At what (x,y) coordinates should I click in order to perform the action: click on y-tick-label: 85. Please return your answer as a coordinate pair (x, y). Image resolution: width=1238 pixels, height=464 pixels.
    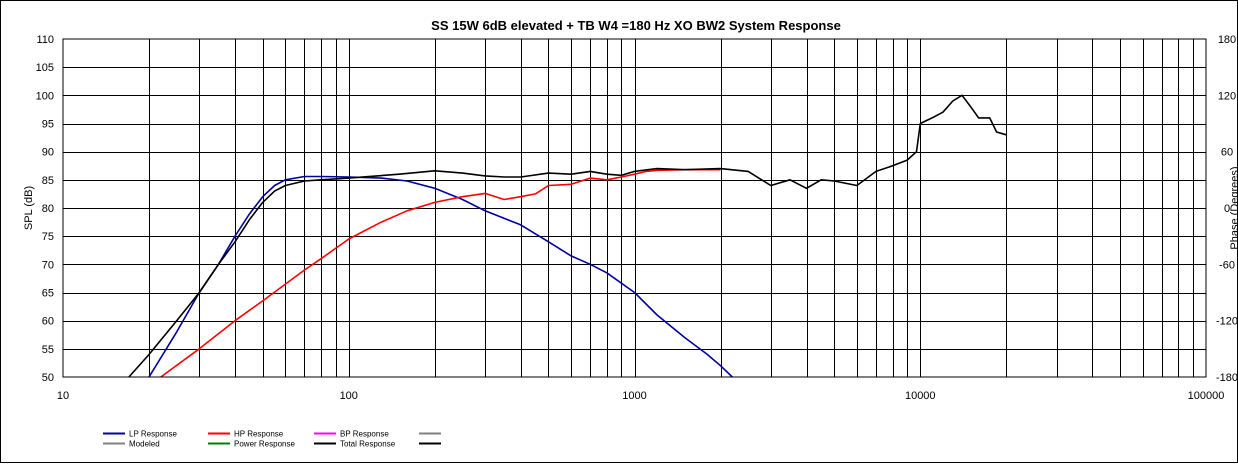
    Looking at the image, I should click on (48, 181).